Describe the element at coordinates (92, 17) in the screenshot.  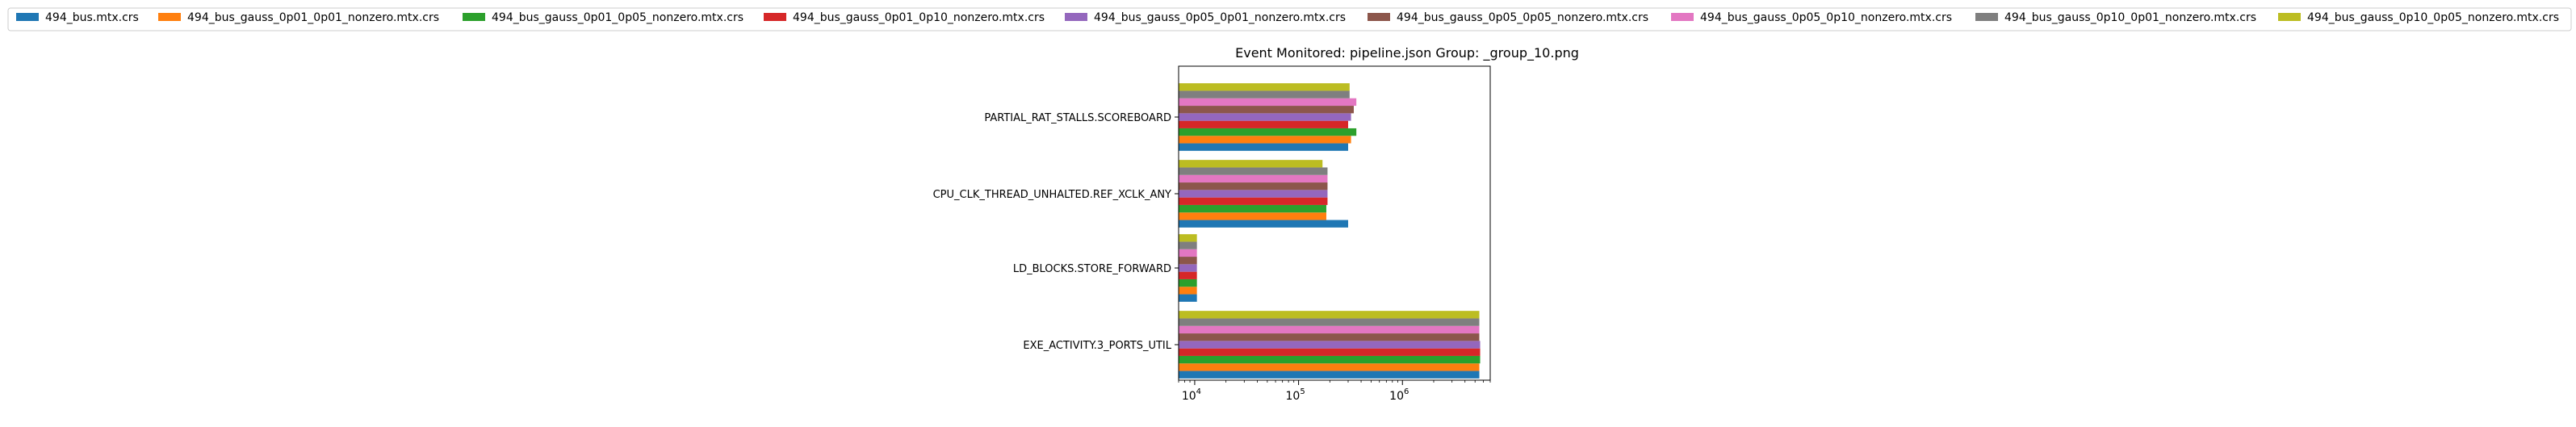
I see `legend-label: 494_bus.mtx.crs` at that location.